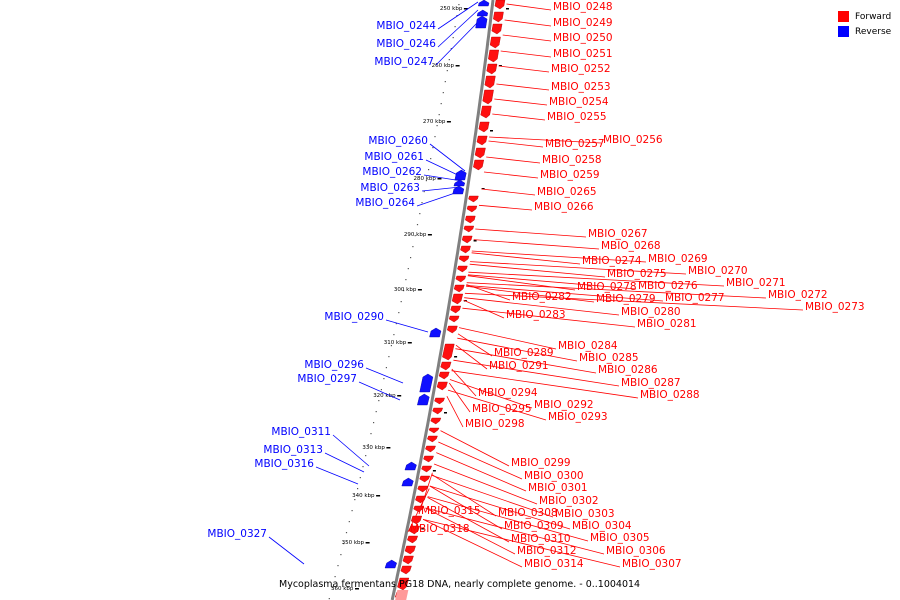  What do you see at coordinates (652, 564) in the screenshot?
I see `forward-gene-label: MBIO_0307` at bounding box center [652, 564].